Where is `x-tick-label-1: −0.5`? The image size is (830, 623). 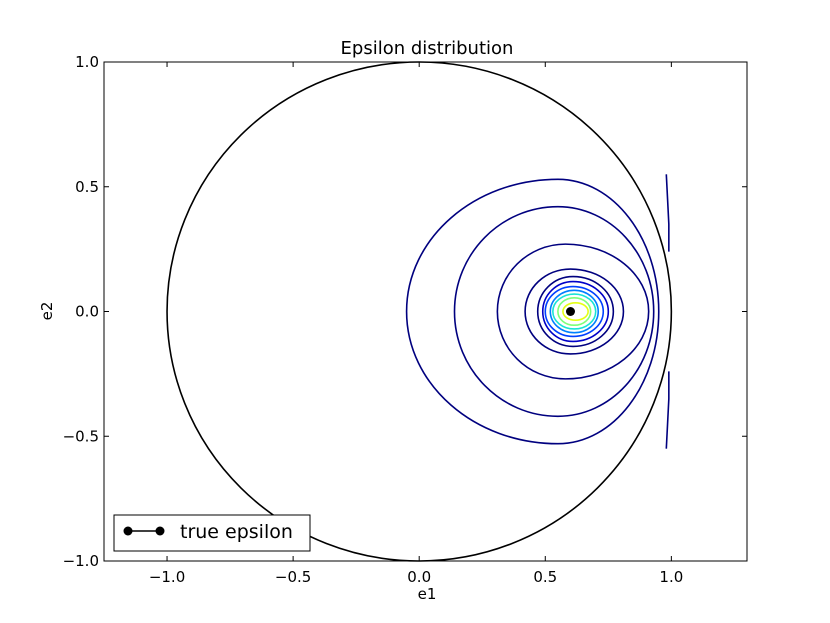
x-tick-label-1: −0.5 is located at coordinates (293, 577).